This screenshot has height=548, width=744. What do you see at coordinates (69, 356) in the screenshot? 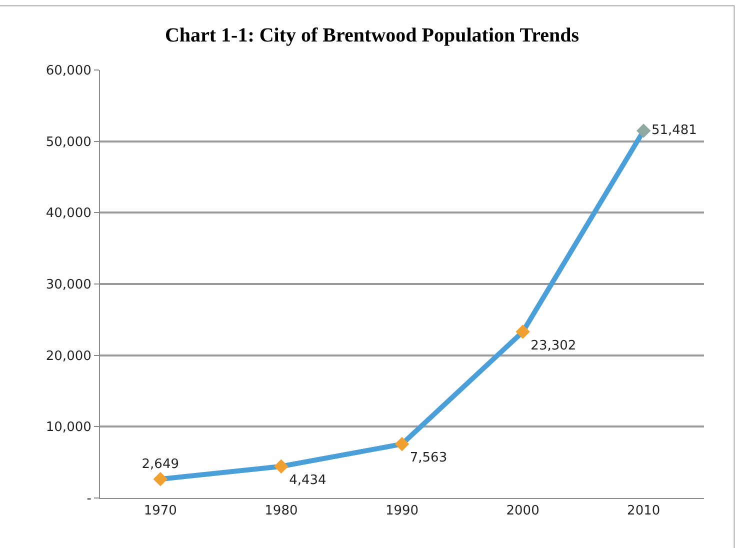
I see `y-tick-label: 20,000` at bounding box center [69, 356].